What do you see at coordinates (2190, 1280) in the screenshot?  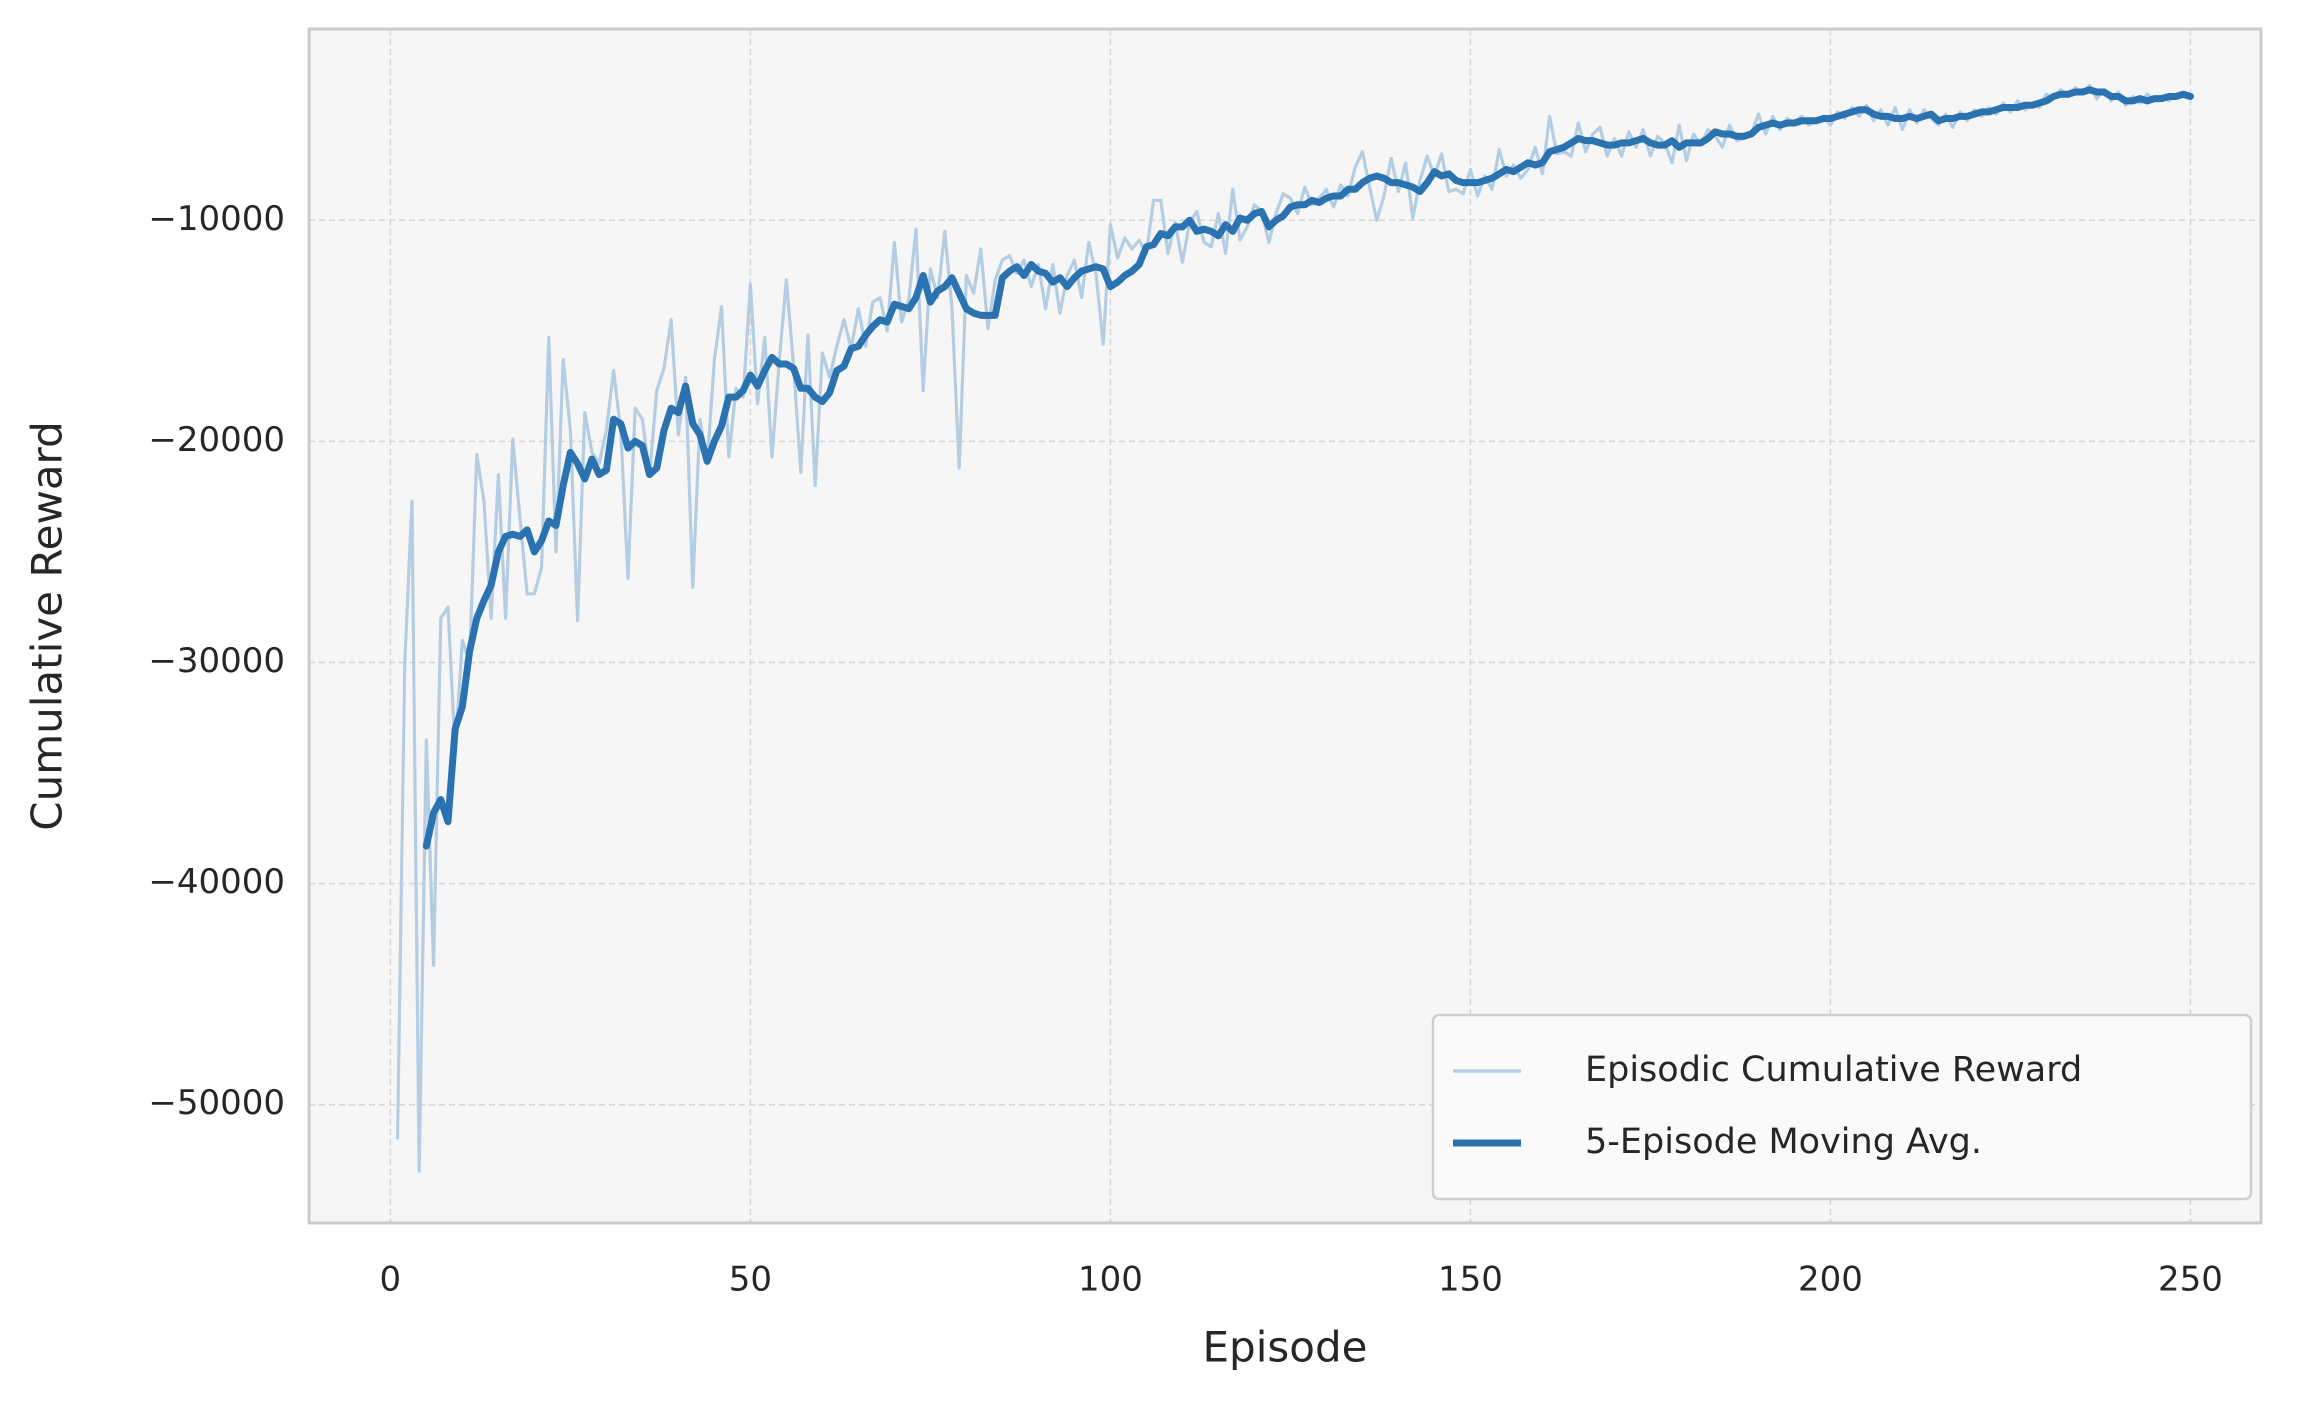 I see `x-tick-label: 250` at bounding box center [2190, 1280].